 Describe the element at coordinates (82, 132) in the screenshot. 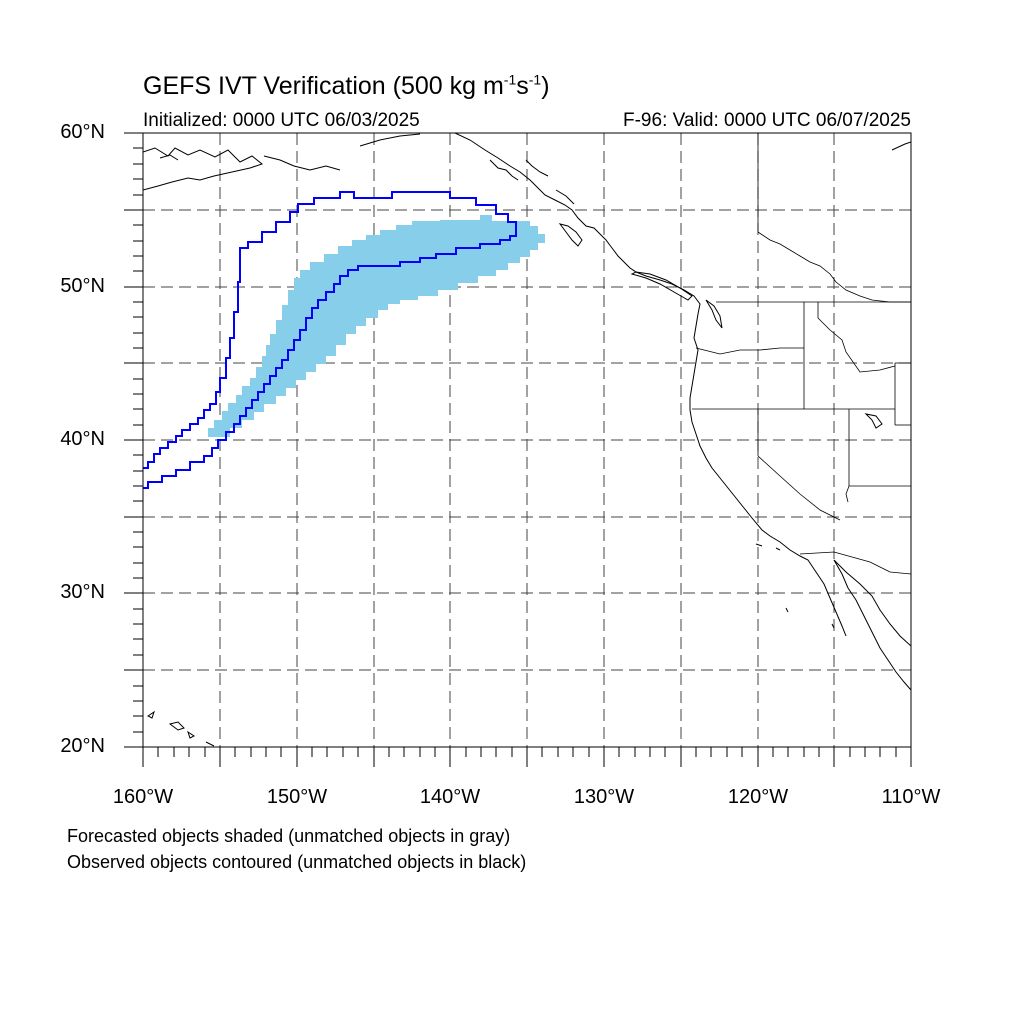

I see `lat-label-60n: 60°N` at that location.